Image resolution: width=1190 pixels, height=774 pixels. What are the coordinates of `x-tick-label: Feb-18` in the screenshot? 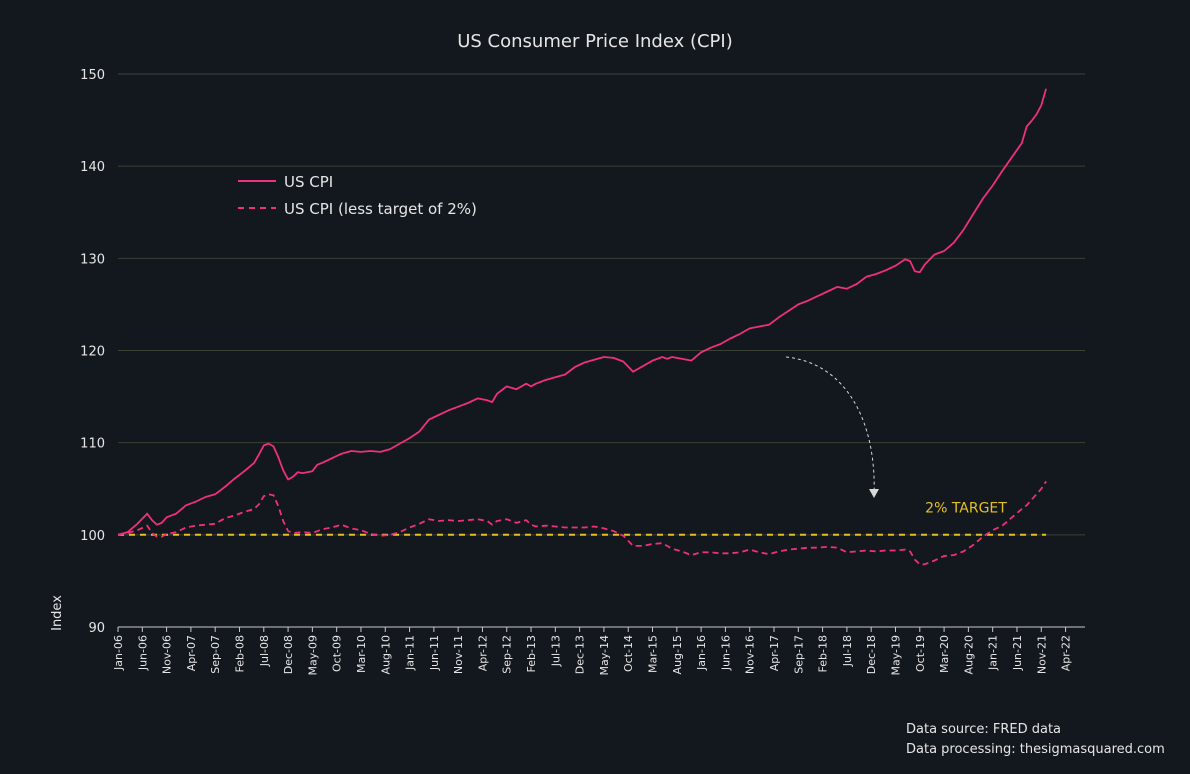 It's located at (823, 653).